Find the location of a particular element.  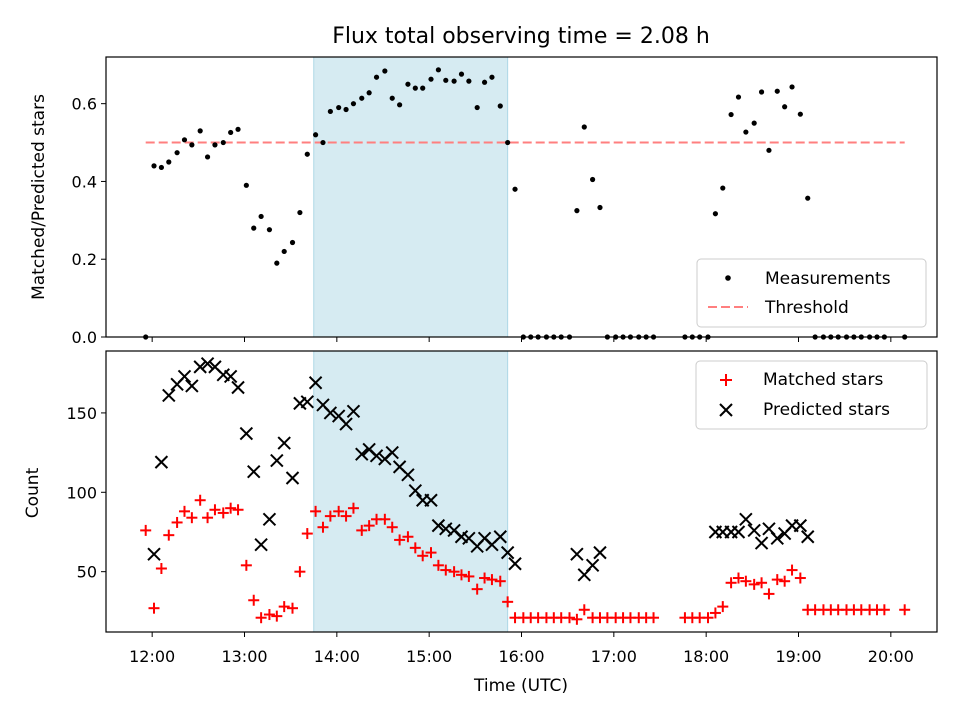

bottom-legend-box is located at coordinates (811, 395).